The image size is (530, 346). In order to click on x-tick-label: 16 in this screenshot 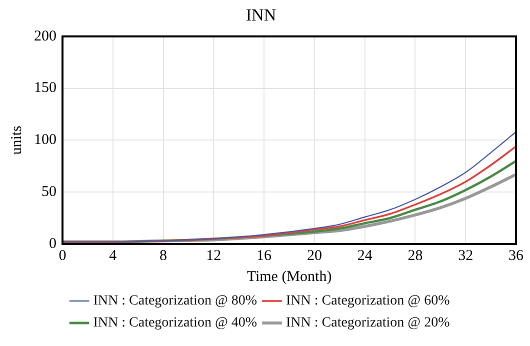, I will do `click(264, 256)`.